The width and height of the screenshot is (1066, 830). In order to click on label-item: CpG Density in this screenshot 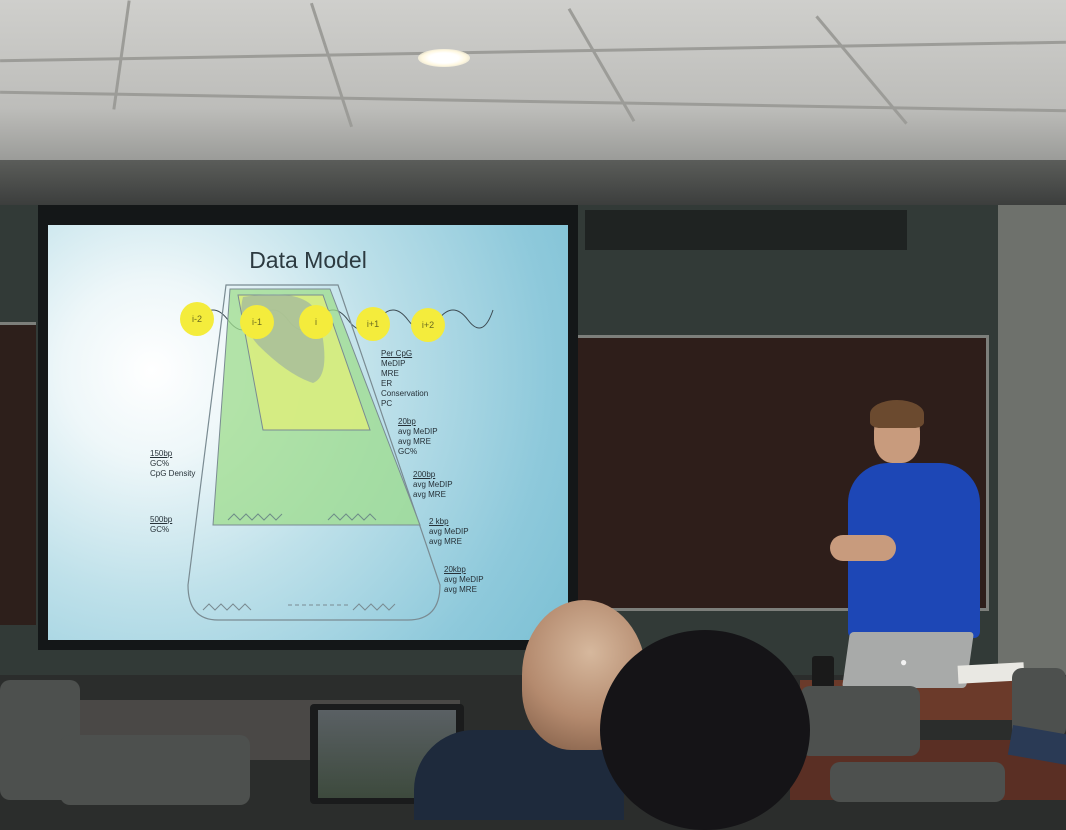, I will do `click(173, 473)`.